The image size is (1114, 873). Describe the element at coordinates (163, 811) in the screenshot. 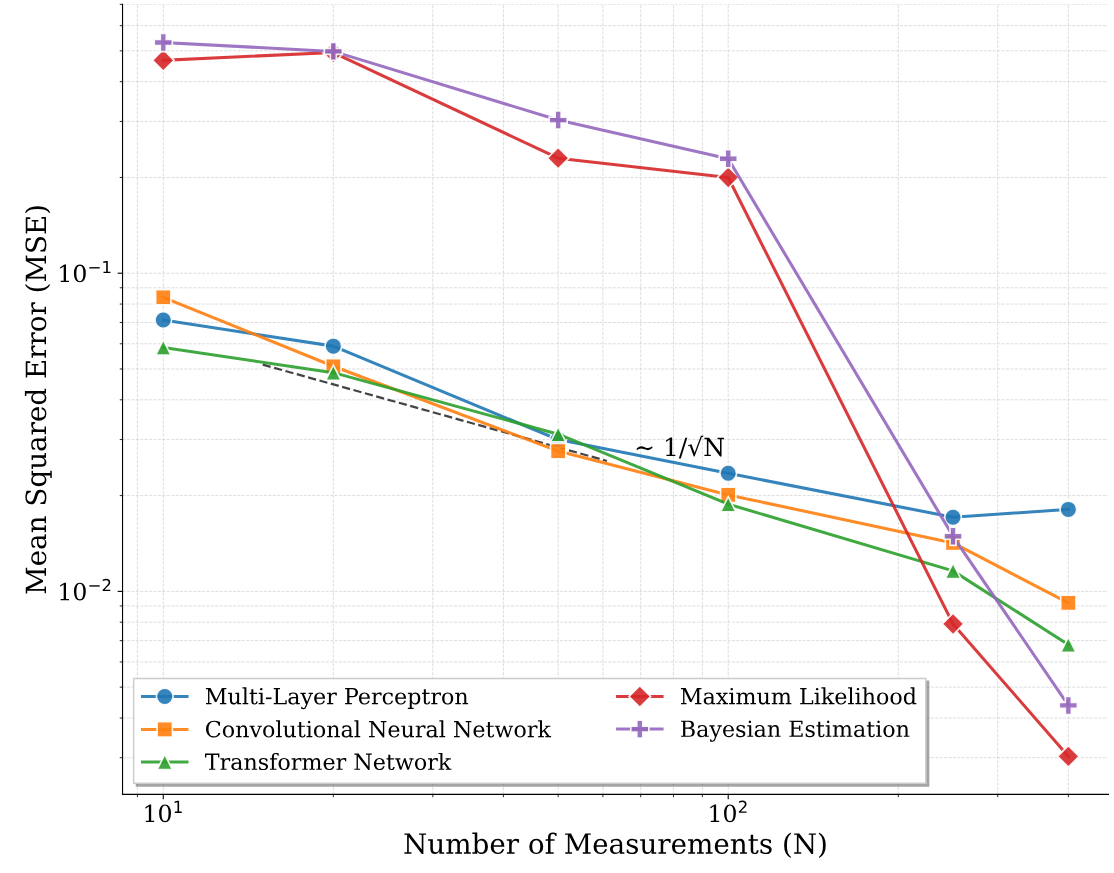

I see `x-tick-label: 10$^{1}$` at that location.